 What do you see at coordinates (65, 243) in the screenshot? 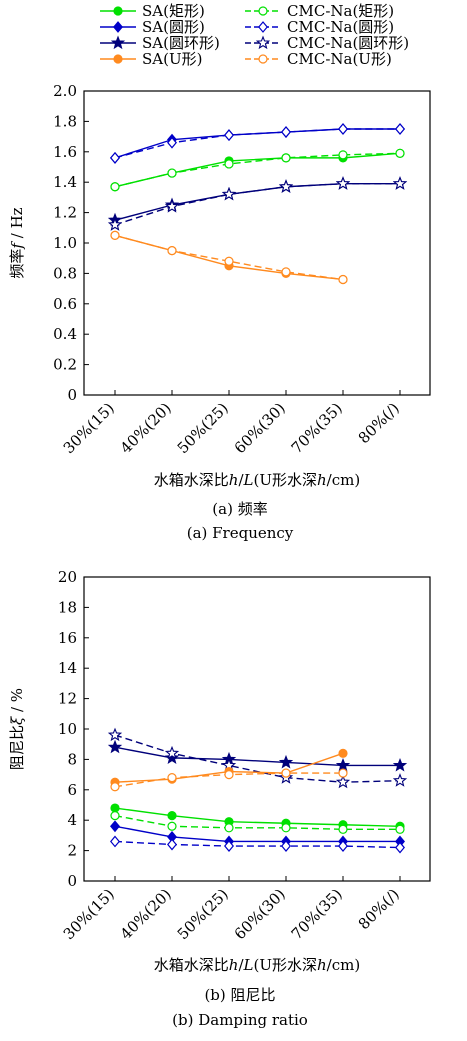
I see `y-tick-label: 1.0` at bounding box center [65, 243].